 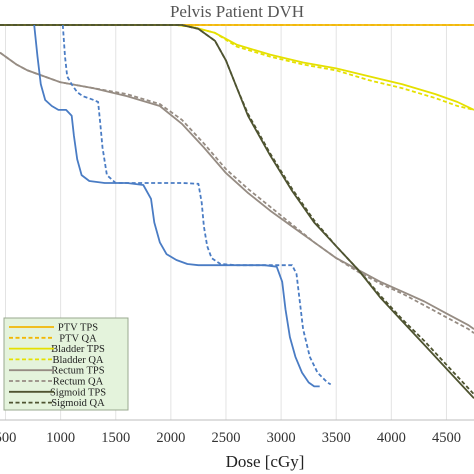 I want to click on legend-label: Sigmoid TPS, so click(x=78, y=392).